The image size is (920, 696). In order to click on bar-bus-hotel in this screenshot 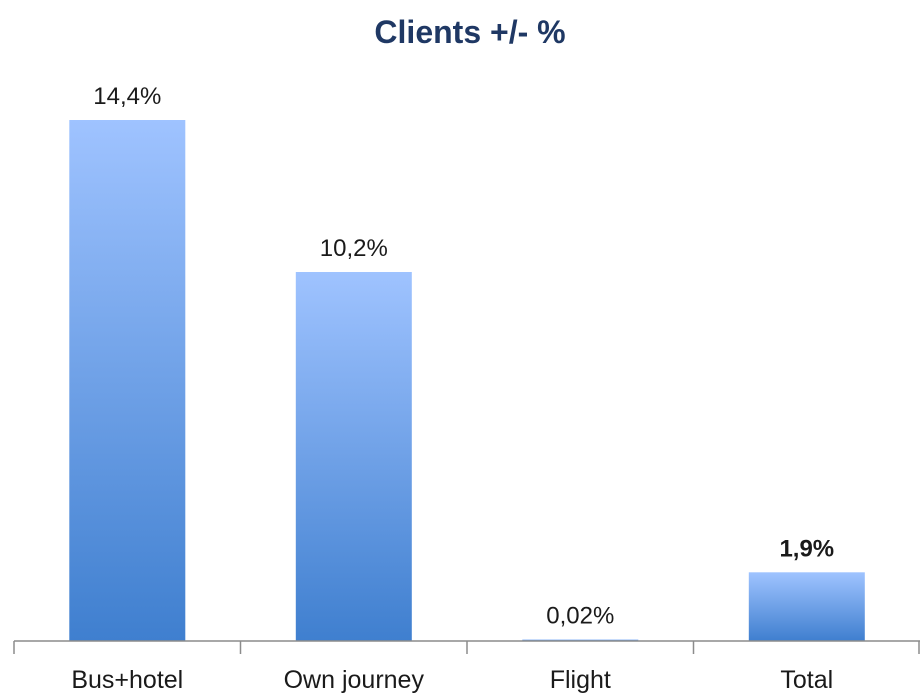, I will do `click(127, 380)`.